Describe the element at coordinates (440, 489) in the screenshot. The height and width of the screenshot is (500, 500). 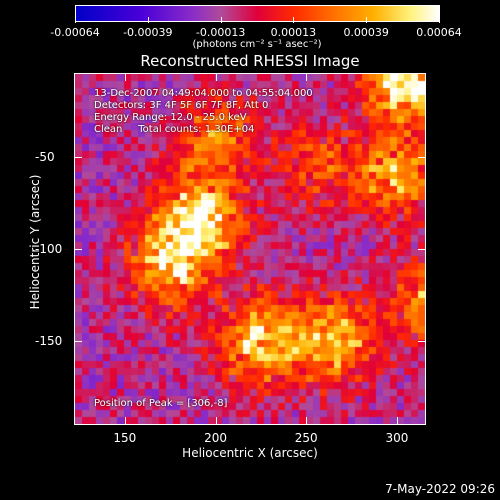
I see `footer-date: 7-May-2022 09:26` at that location.